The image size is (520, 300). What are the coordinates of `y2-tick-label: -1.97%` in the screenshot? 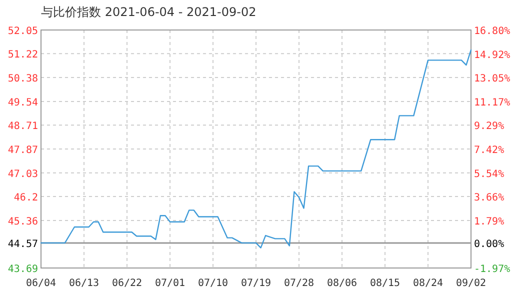 It's located at (492, 269).